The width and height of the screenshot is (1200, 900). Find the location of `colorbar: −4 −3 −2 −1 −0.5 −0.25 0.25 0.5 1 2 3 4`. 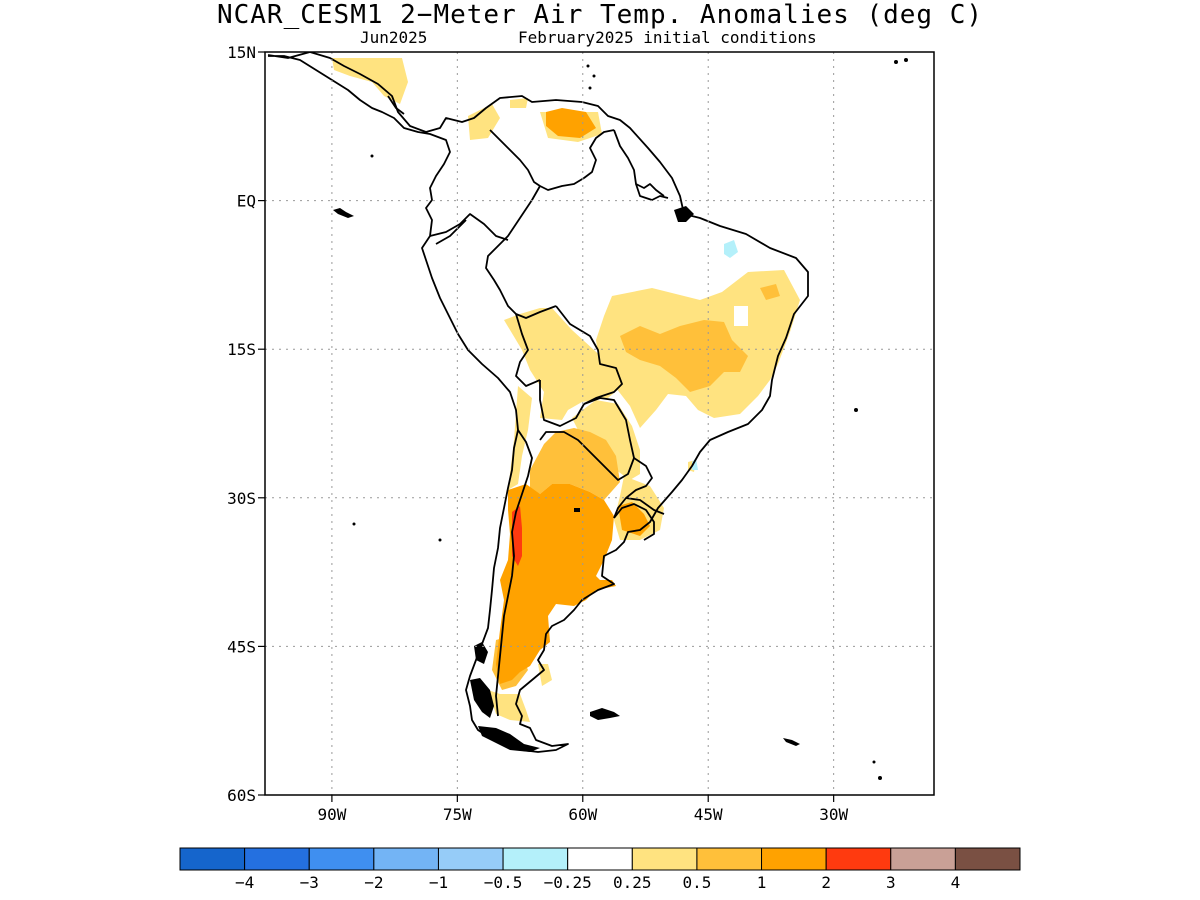

colorbar: −4 −3 −2 −1 −0.5 −0.25 0.25 0.5 1 2 3 4 is located at coordinates (600, 869).